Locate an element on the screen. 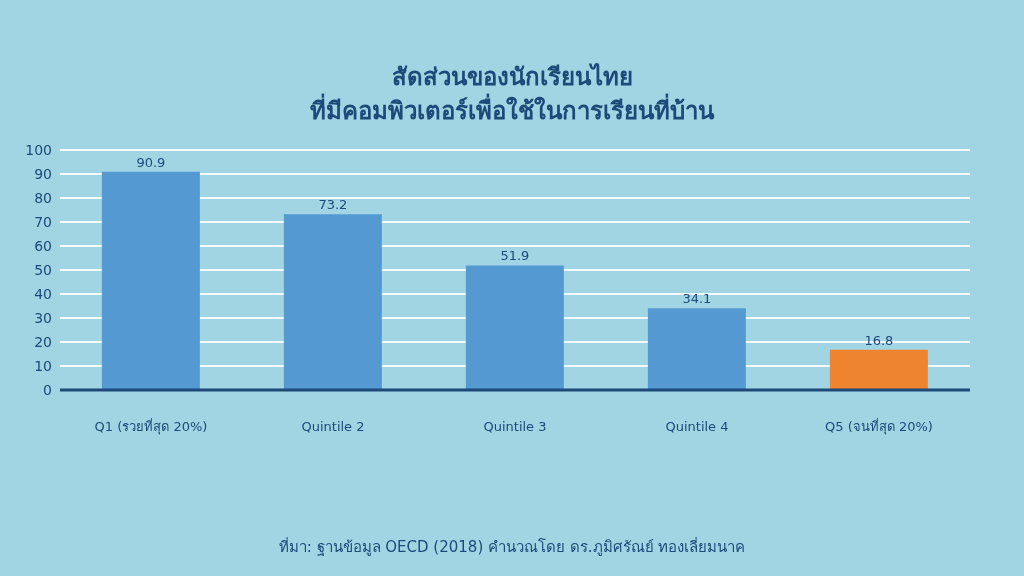  y-tick-label: 30 is located at coordinates (43, 317).